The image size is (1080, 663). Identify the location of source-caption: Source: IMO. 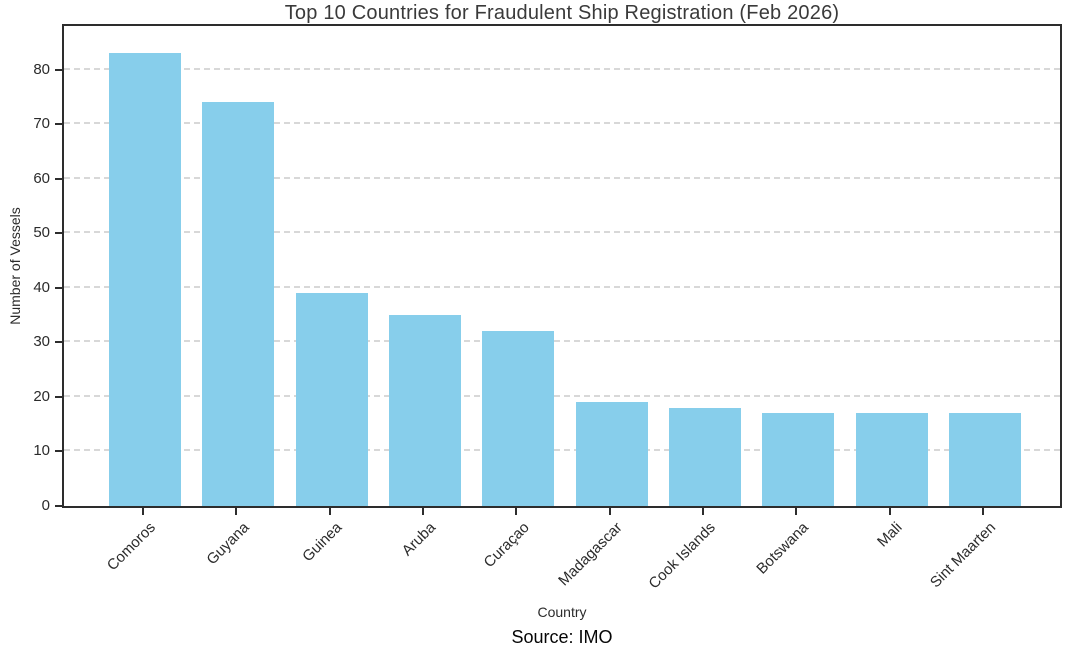
(562, 637).